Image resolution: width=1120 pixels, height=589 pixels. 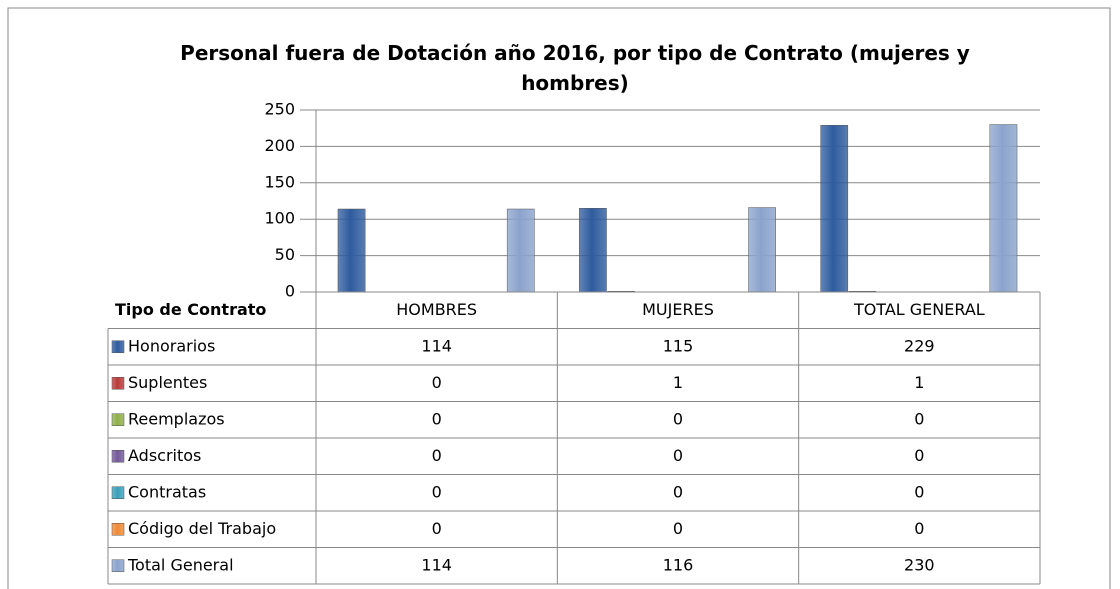 I want to click on legend-label: Adscritos, so click(x=164, y=455).